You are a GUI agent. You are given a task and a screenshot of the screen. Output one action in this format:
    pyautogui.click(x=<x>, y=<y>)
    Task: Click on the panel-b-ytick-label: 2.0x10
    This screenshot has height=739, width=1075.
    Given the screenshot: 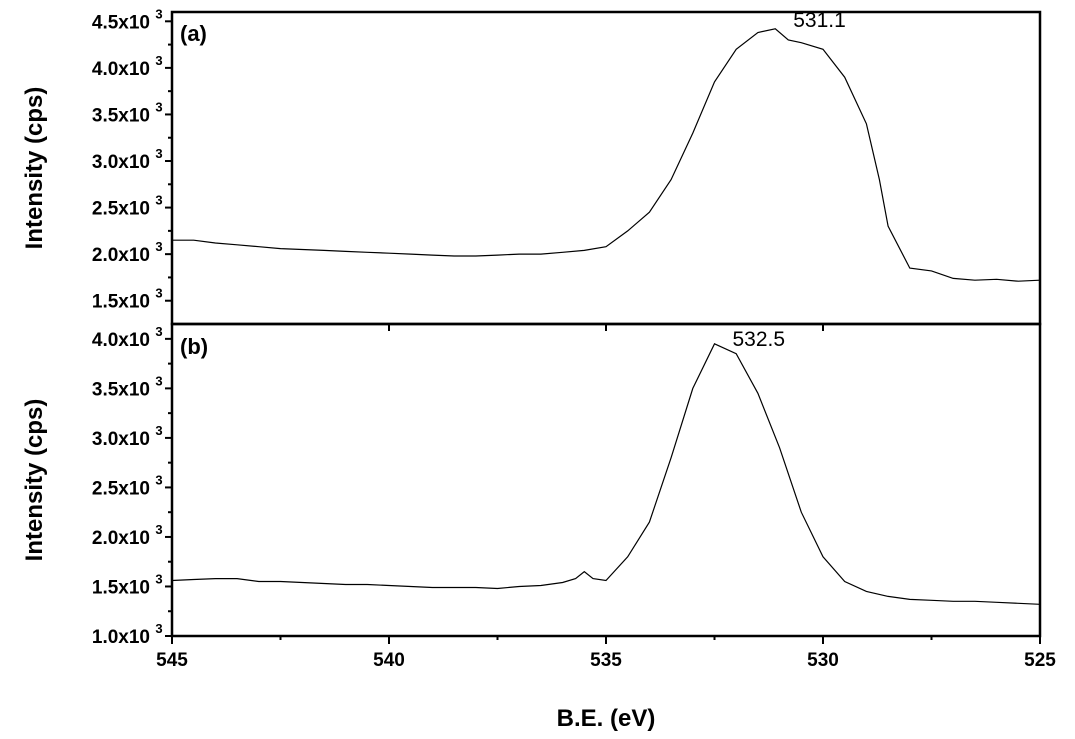 What is the action you would take?
    pyautogui.click(x=121, y=538)
    